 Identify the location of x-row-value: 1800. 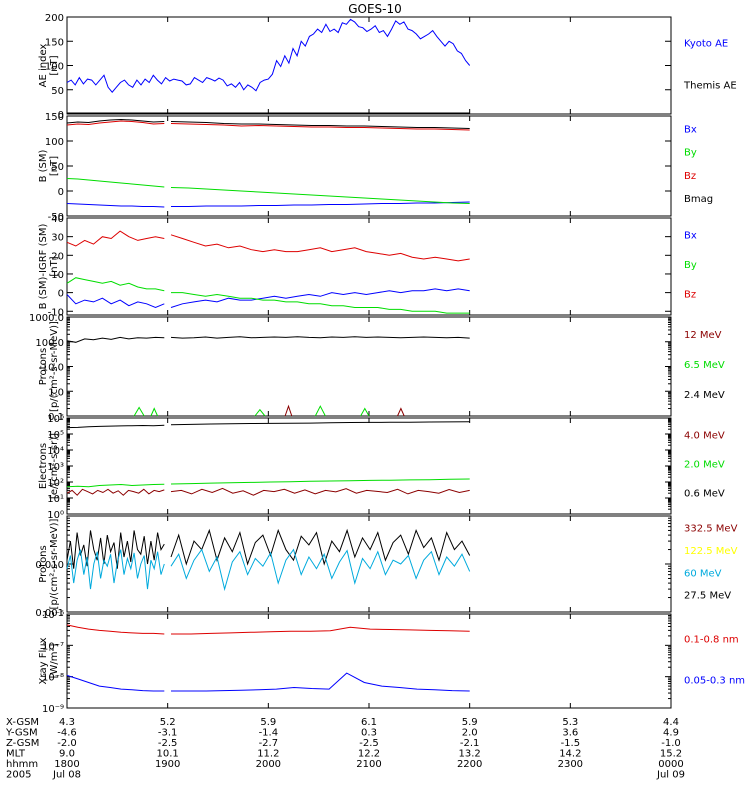
(66, 764).